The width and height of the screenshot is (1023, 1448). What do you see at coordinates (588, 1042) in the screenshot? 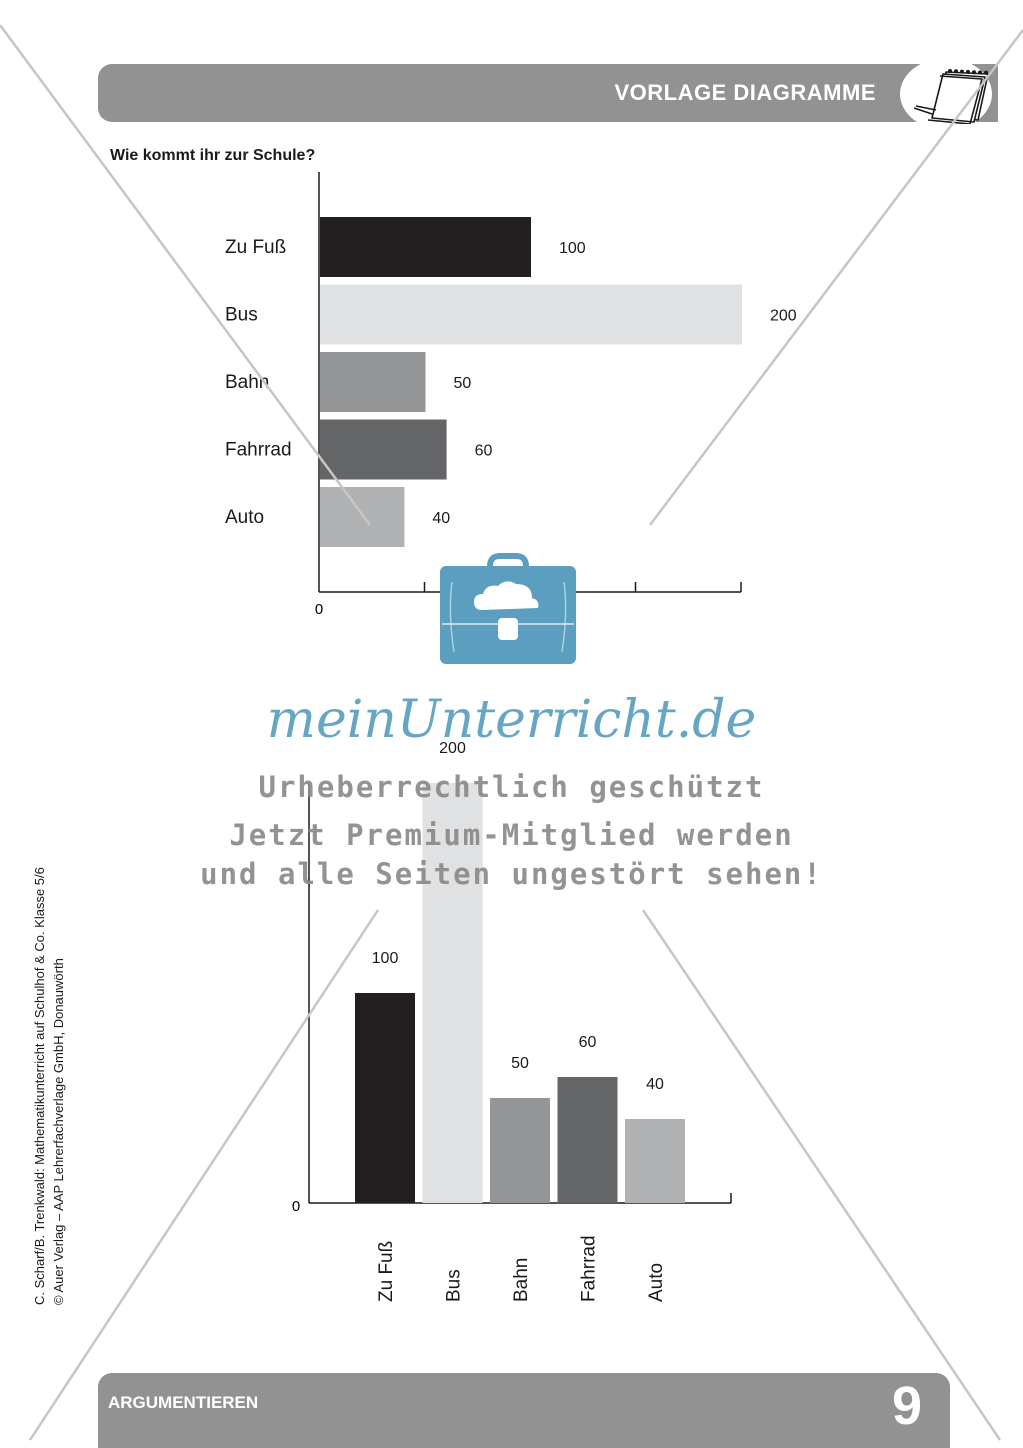
I see `v-value-label: 60` at bounding box center [588, 1042].